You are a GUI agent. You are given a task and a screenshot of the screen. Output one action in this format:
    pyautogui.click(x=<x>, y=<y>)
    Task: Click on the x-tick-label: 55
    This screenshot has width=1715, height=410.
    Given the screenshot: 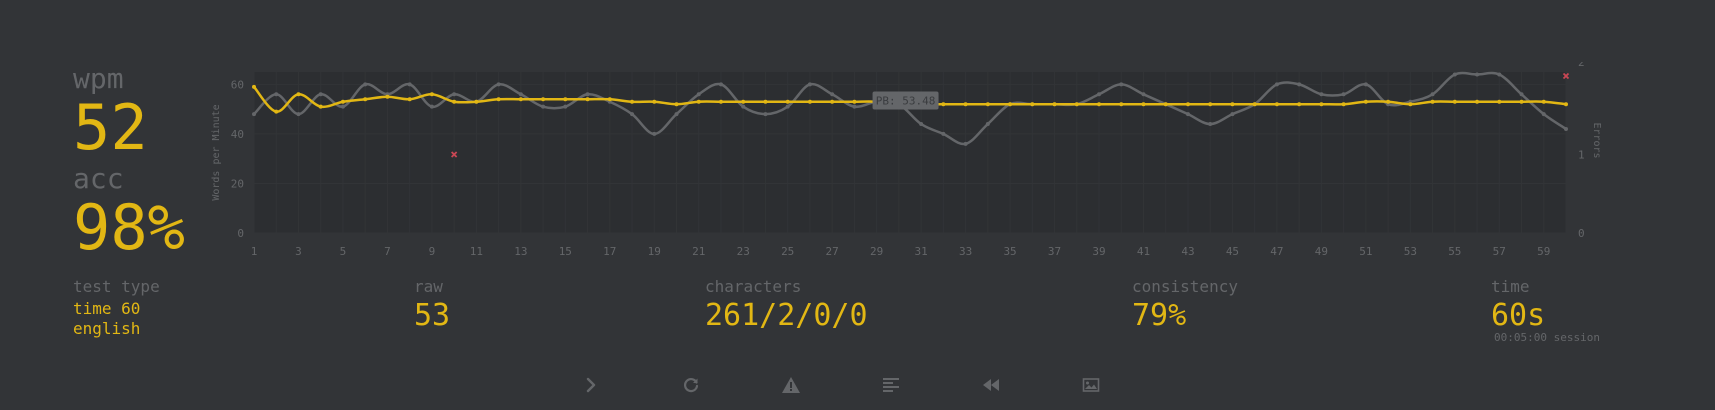 What is the action you would take?
    pyautogui.click(x=1454, y=251)
    